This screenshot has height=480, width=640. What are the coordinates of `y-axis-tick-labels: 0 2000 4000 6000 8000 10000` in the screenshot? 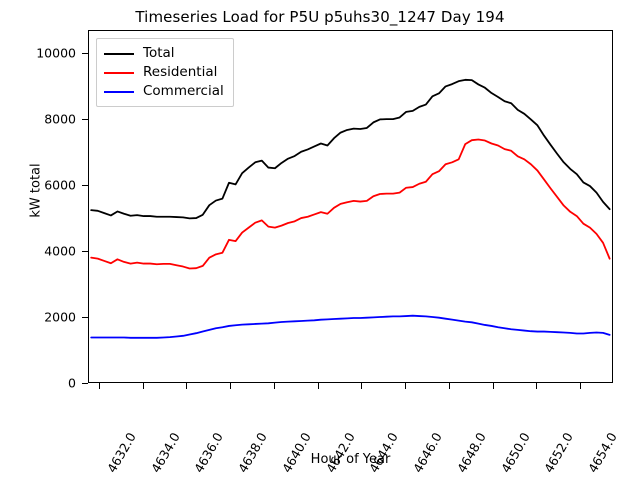 It's located at (38, 240).